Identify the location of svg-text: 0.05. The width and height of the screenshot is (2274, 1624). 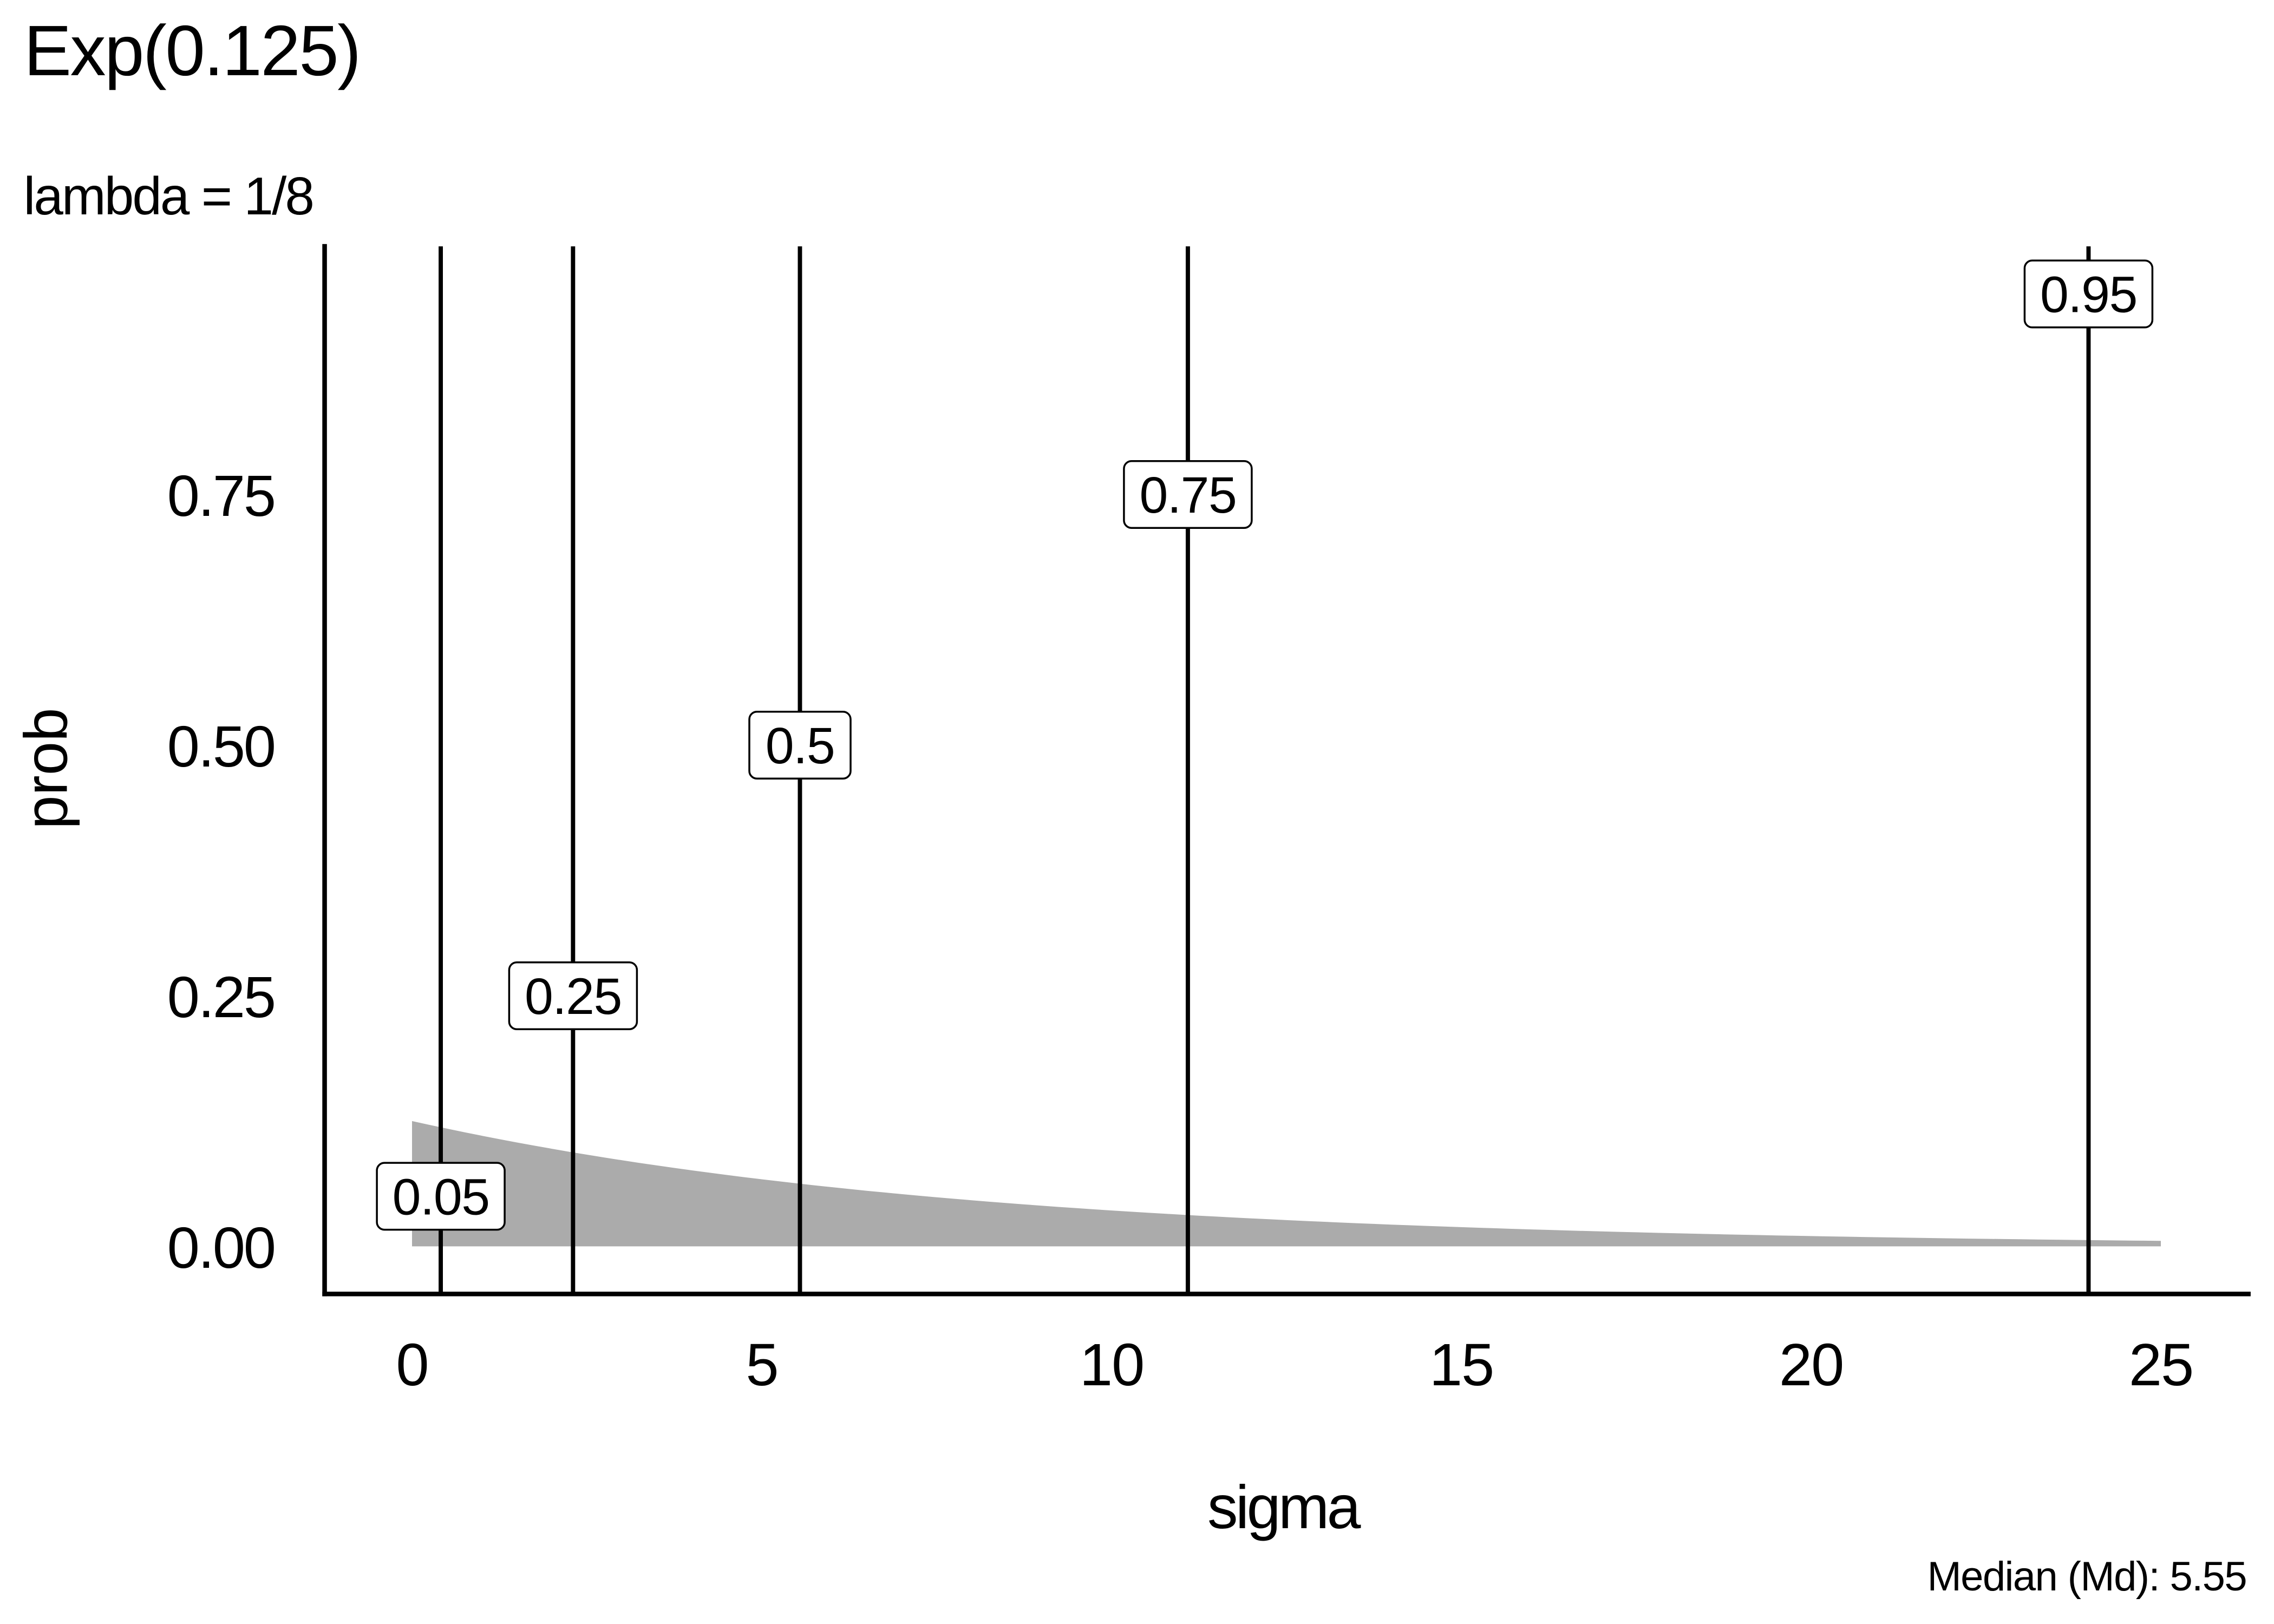
(441, 1197).